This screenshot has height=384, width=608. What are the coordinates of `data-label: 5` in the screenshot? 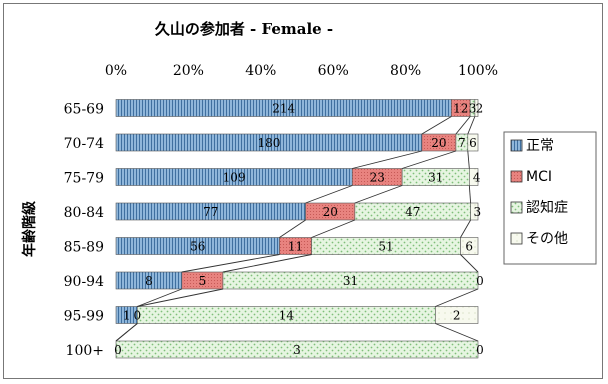 It's located at (203, 281).